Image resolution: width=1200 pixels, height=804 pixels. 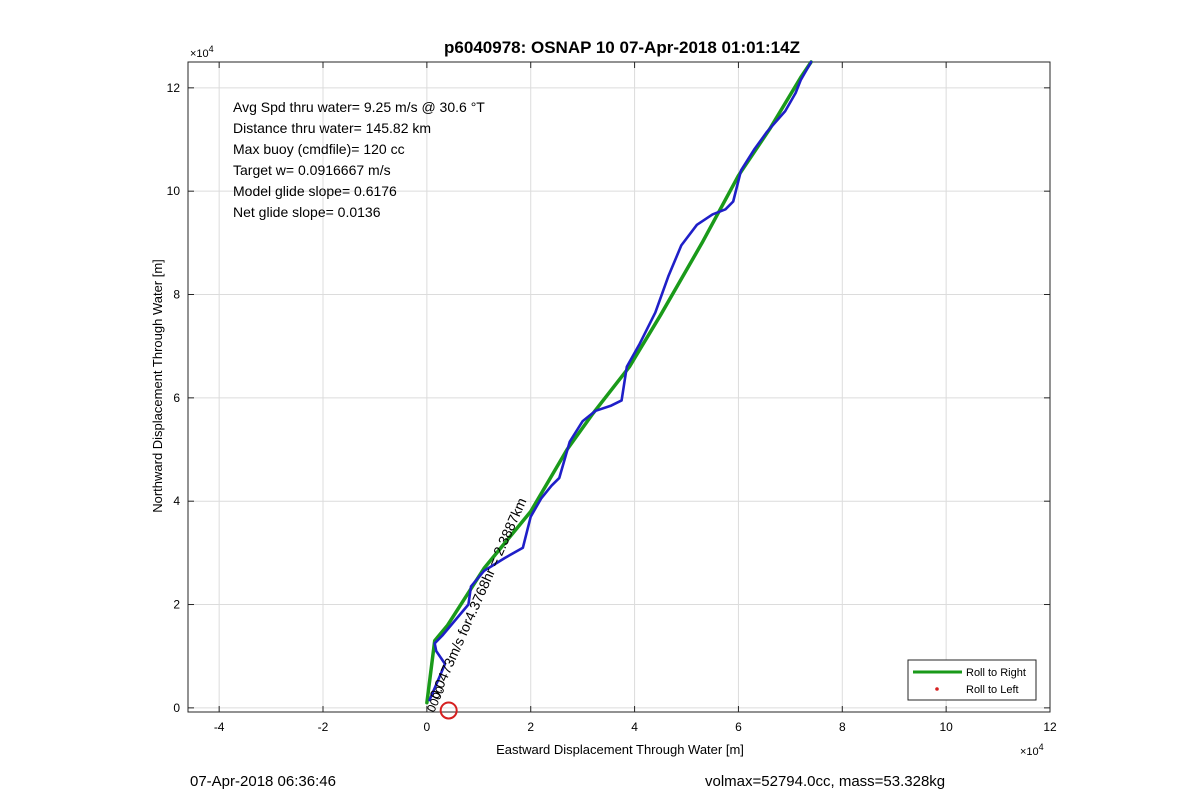 I want to click on info-line-speed: Avg Spd thru water= 9.25 m/s @ 30.6 °T, so click(x=359, y=107).